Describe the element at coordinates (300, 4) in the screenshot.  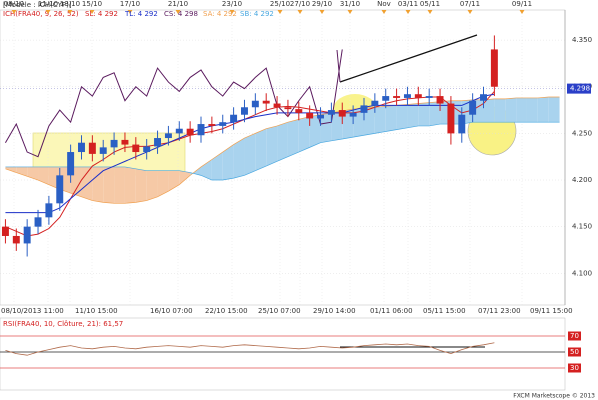
I see `date-label: 27/10` at that location.